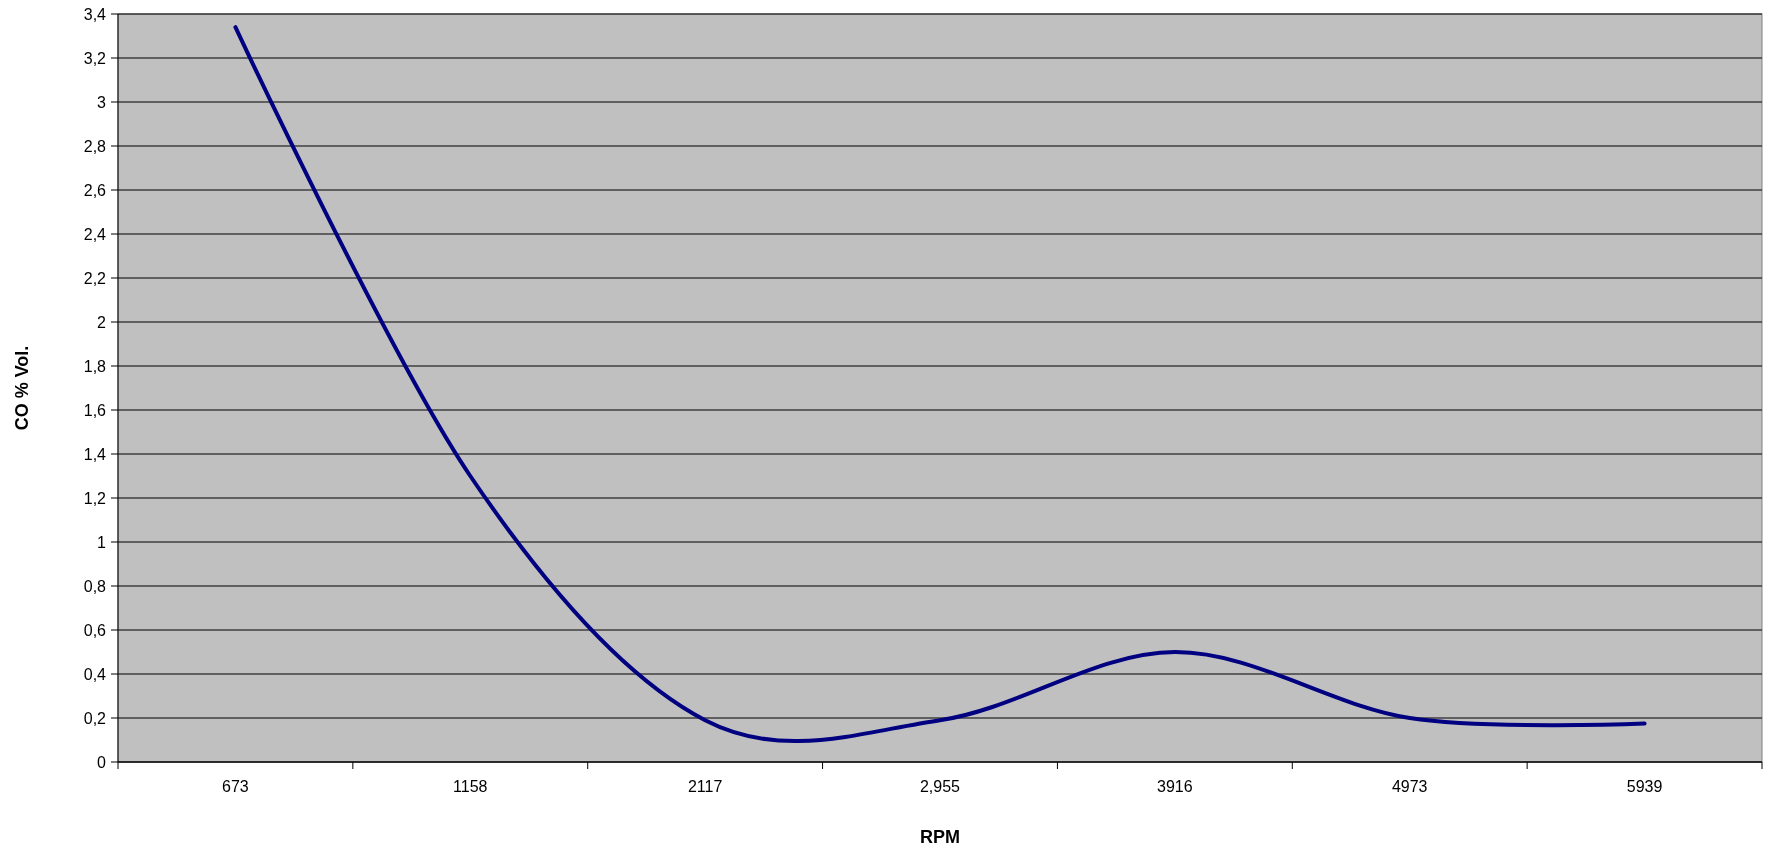  Describe the element at coordinates (470, 786) in the screenshot. I see `x-tick-label: 1158` at that location.